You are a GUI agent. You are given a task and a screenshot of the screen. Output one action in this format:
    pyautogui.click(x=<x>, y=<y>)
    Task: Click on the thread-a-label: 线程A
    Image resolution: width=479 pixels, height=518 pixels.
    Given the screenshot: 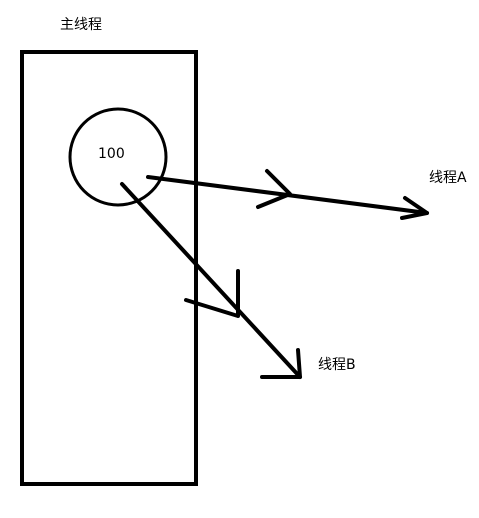 What is the action you would take?
    pyautogui.click(x=448, y=178)
    